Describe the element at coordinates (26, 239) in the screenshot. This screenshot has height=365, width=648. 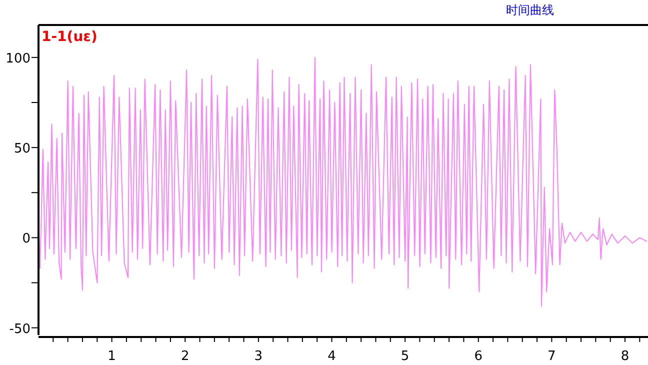
I see `y-tick-label: 0` at that location.